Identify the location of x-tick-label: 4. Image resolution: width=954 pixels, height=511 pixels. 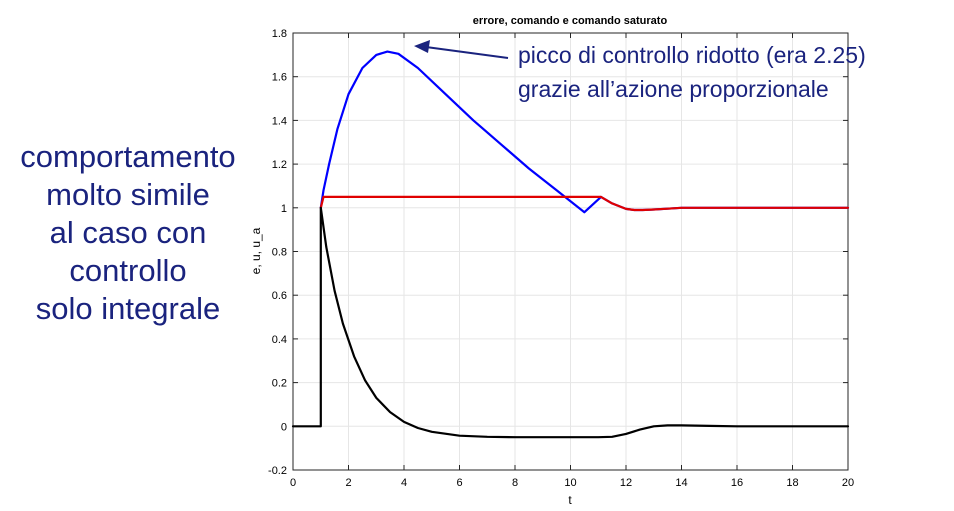
(404, 483).